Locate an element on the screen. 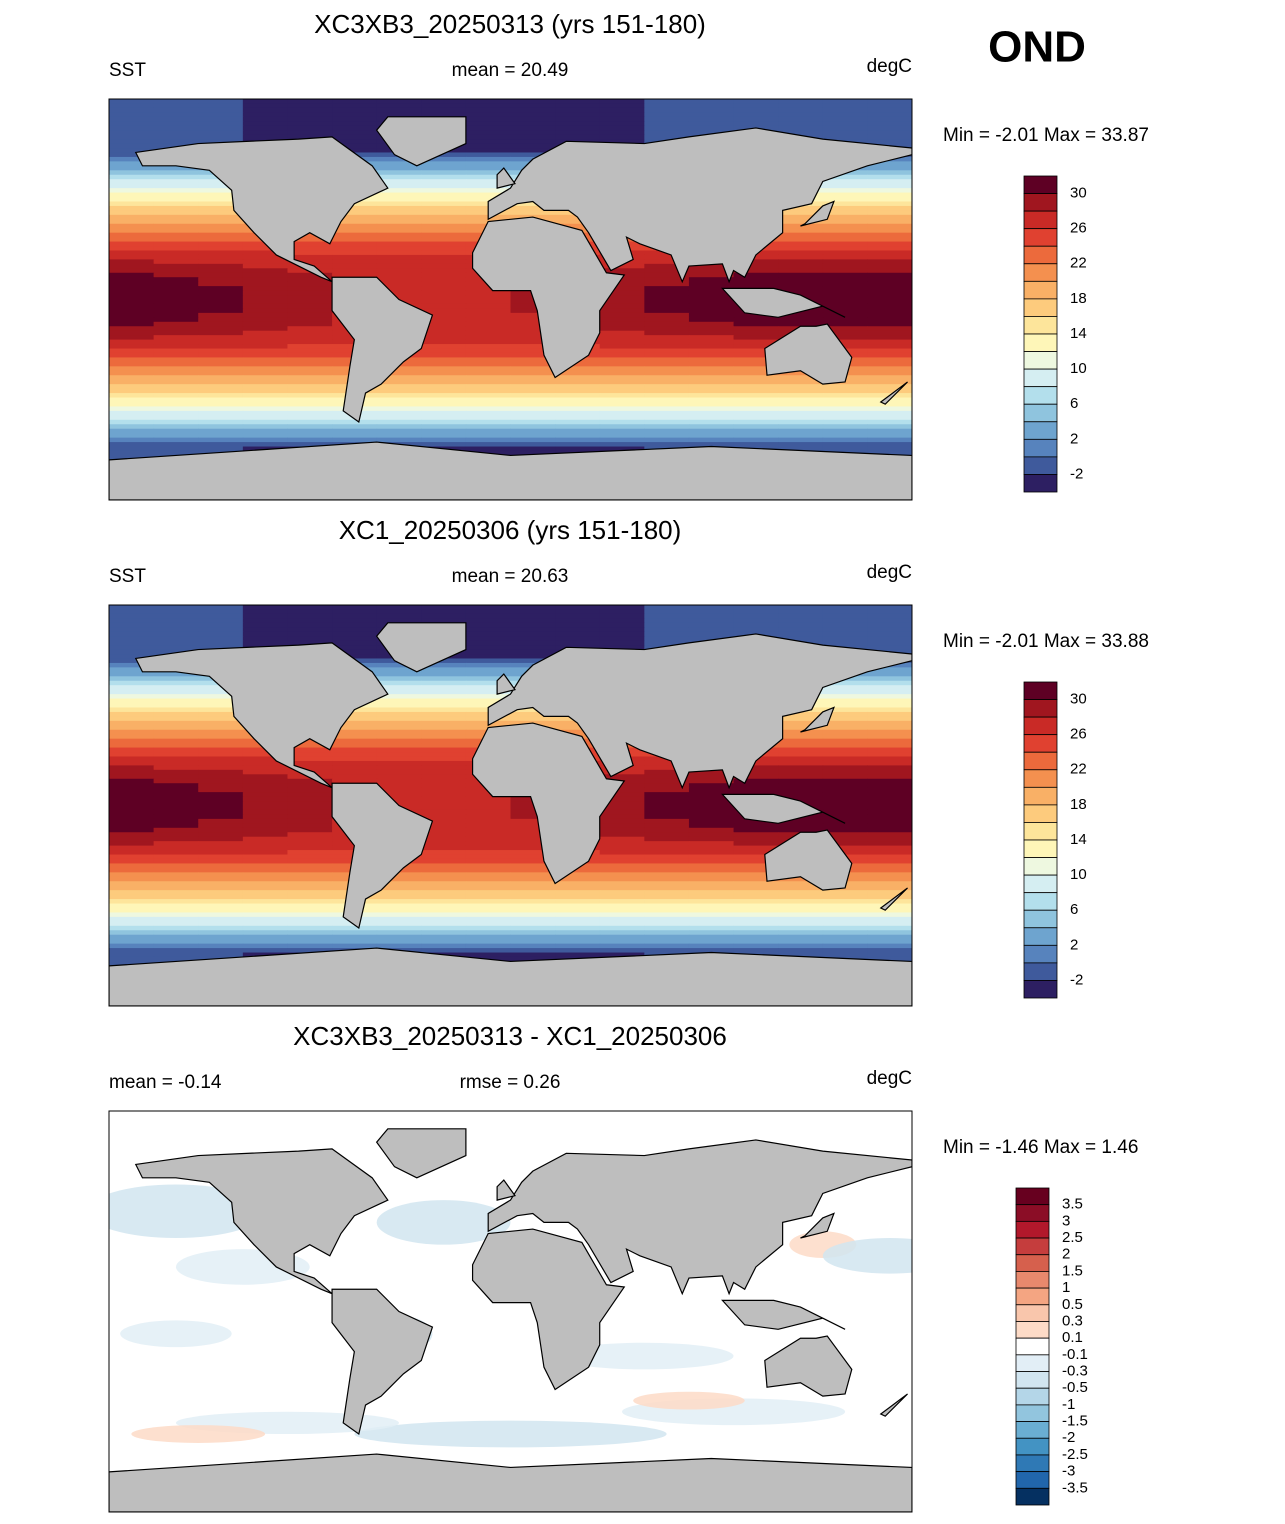 This screenshot has height=1524, width=1285. colorbar-label: -0.1 is located at coordinates (1075, 1354).